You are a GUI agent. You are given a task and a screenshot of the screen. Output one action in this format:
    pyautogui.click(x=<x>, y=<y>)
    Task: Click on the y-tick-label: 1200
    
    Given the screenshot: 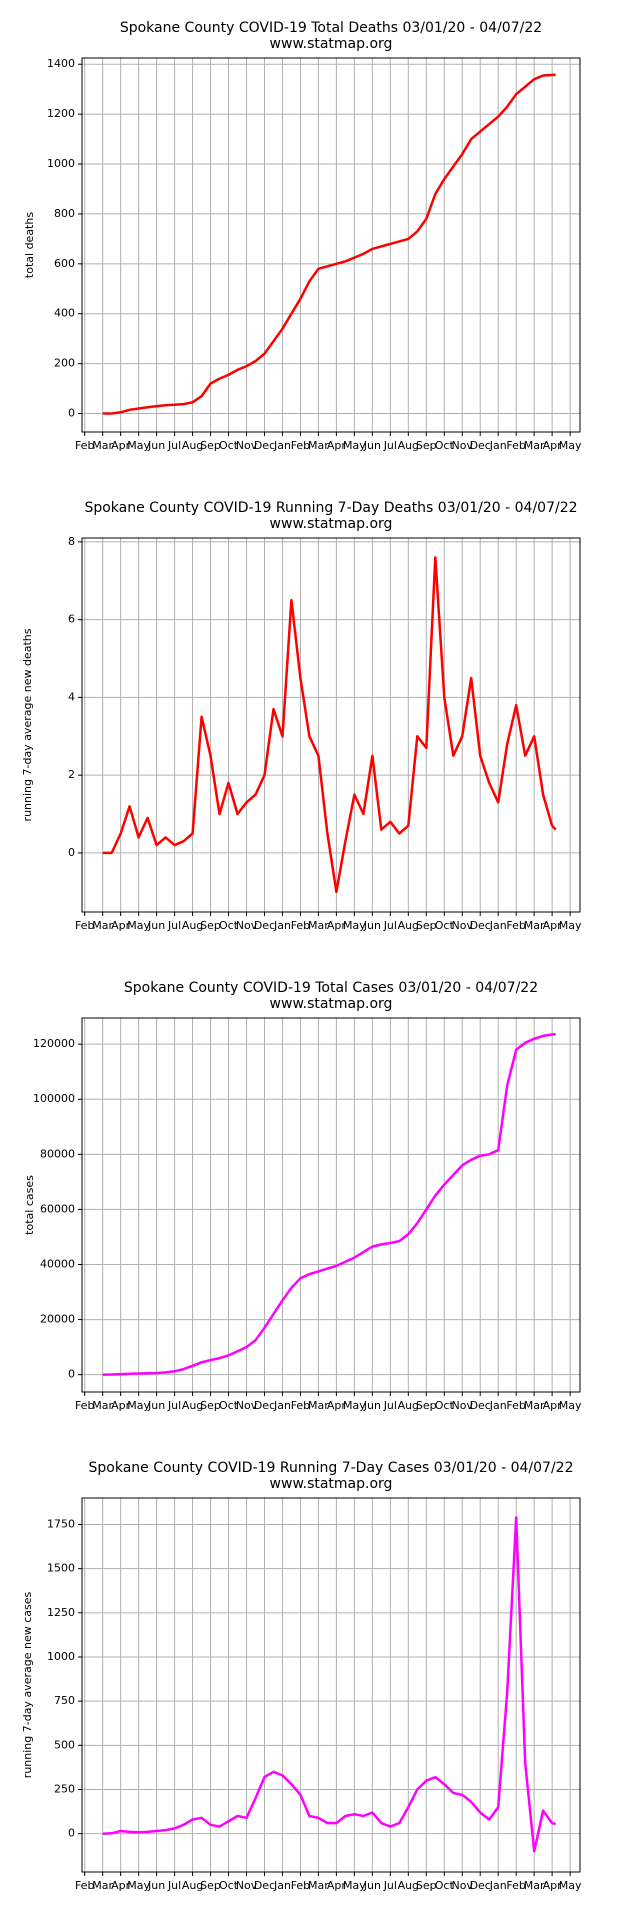 What is the action you would take?
    pyautogui.click(x=61, y=113)
    